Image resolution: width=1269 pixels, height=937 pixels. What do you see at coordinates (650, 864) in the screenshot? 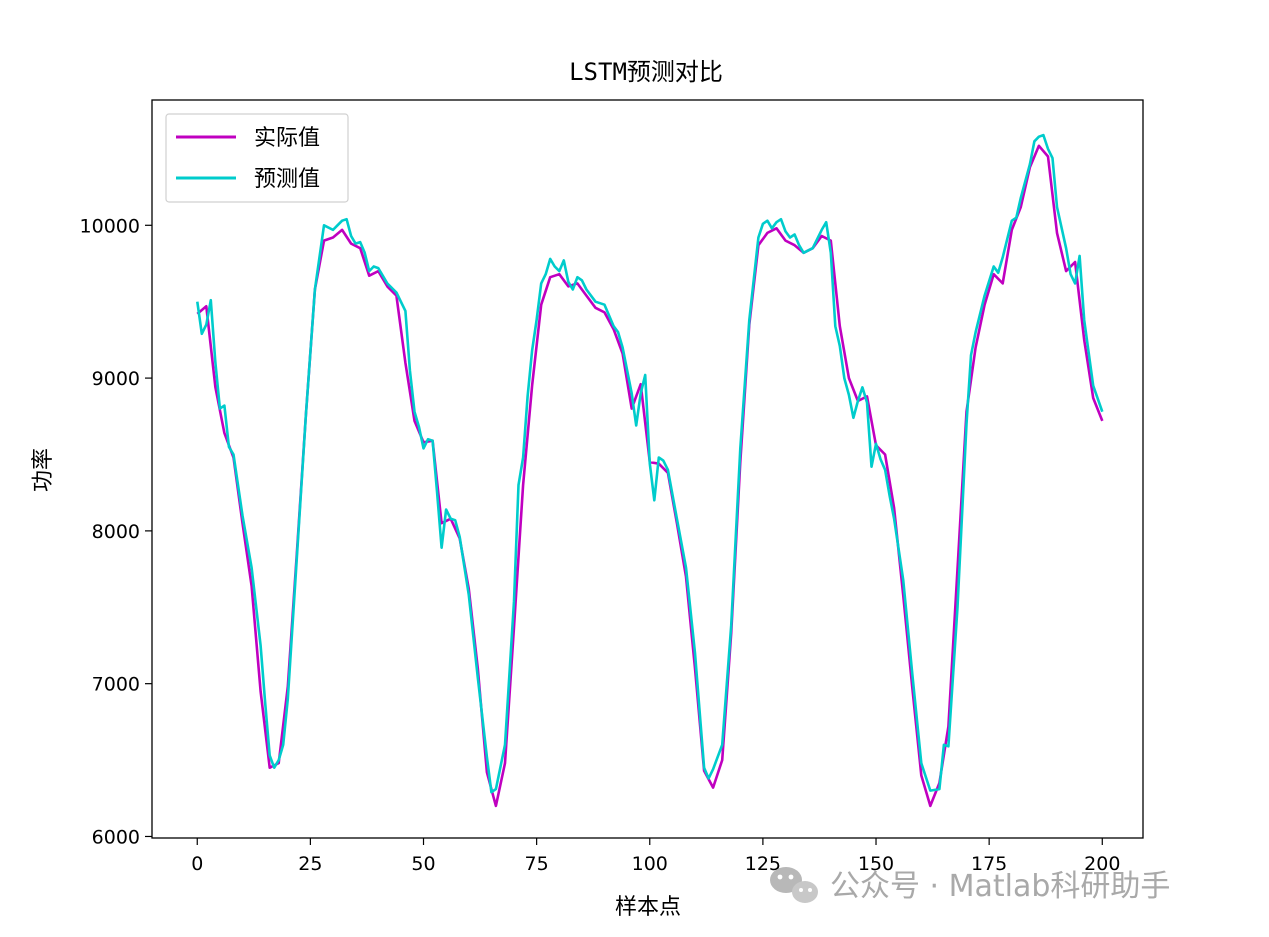
I see `x-tick-label: 100` at bounding box center [650, 864].